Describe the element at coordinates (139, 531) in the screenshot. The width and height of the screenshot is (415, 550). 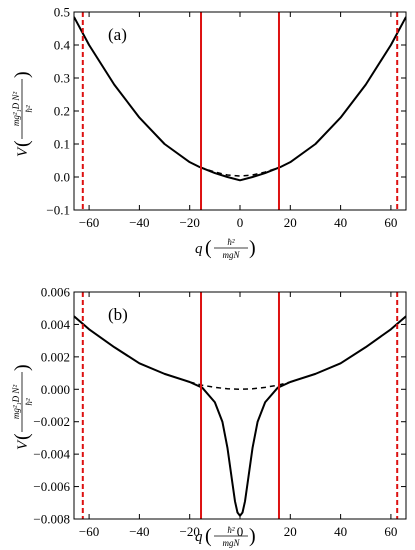
I see `x-tick-label-b-1: −40` at that location.